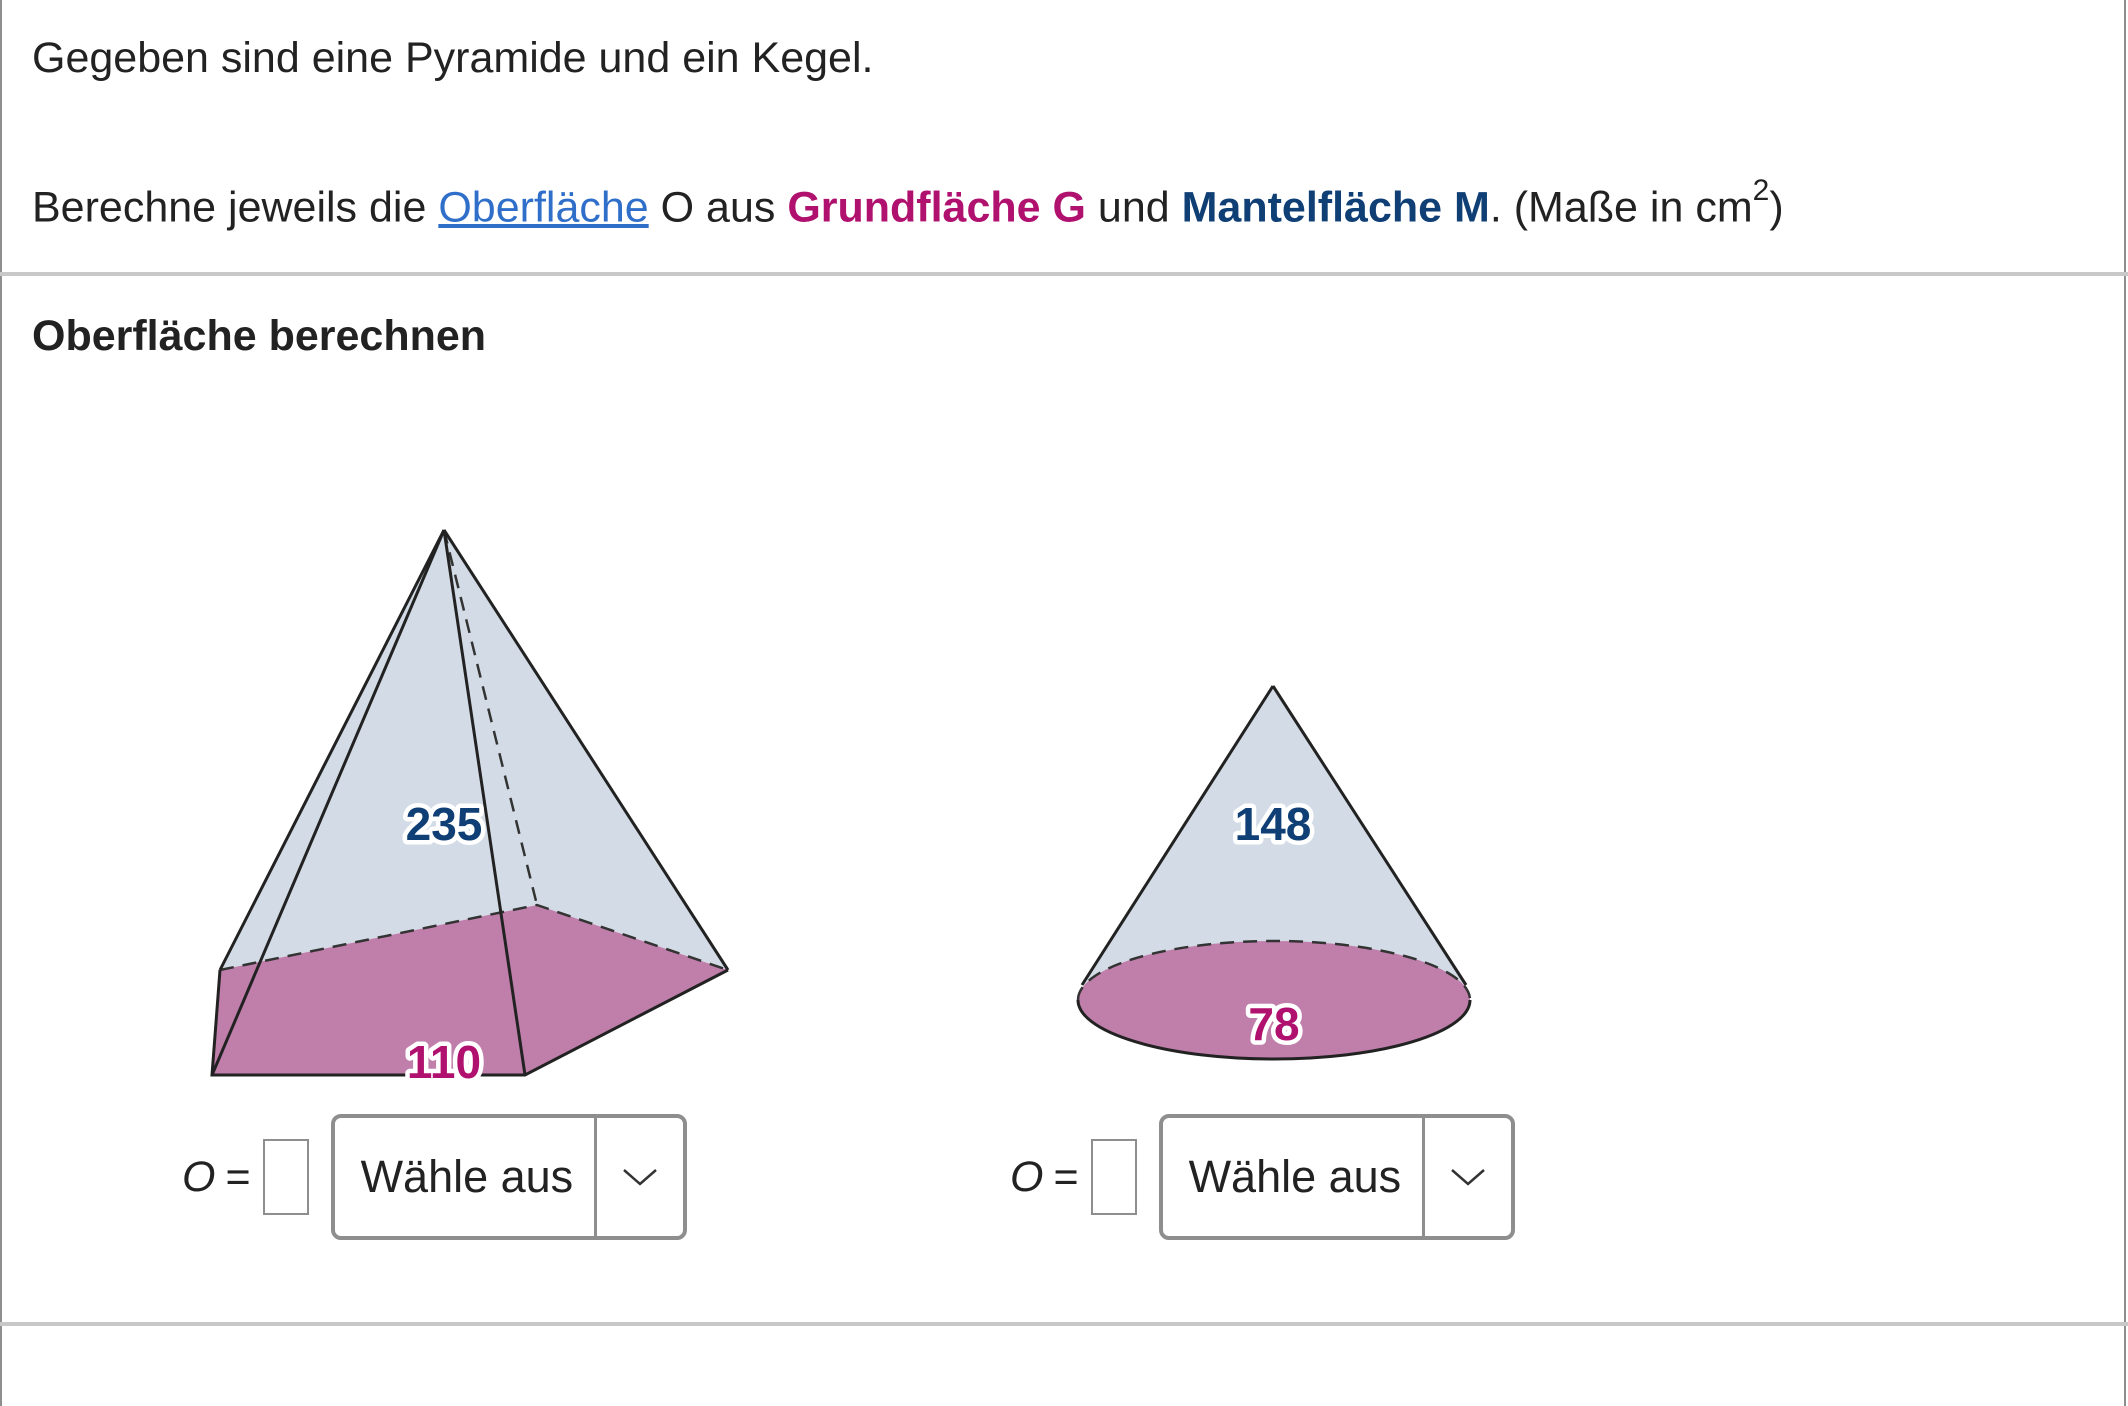  I want to click on cone-edge-right, so click(1369, 835).